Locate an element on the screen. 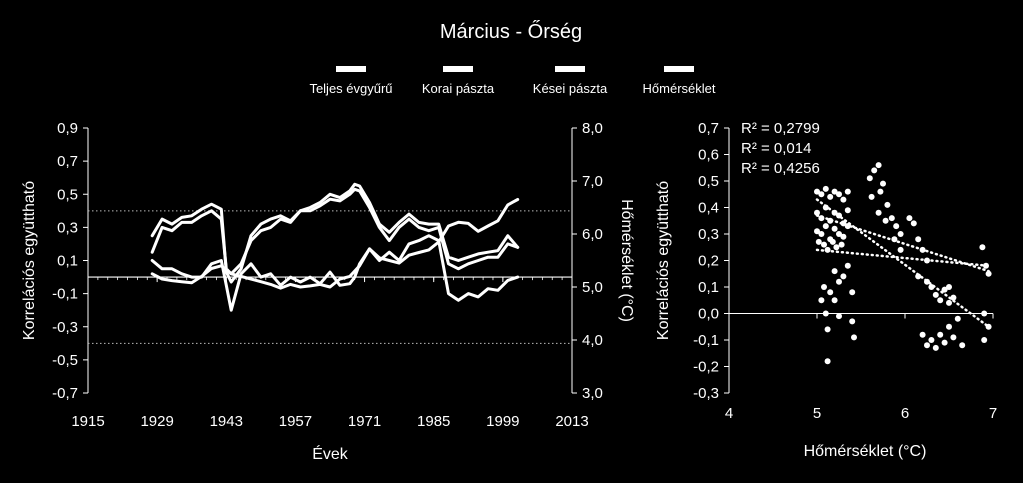 This screenshot has width=1023, height=483. x-tick-label-4: 1971 is located at coordinates (364, 421).